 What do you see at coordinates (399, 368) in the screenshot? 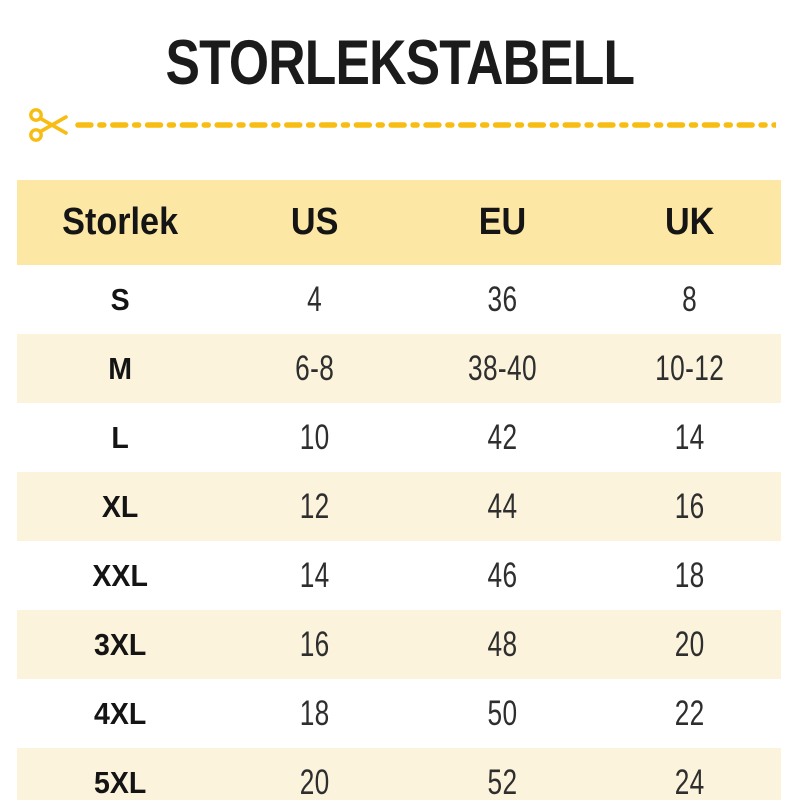
I see `table-row-m: M 6-8 38-40 10-12` at bounding box center [399, 368].